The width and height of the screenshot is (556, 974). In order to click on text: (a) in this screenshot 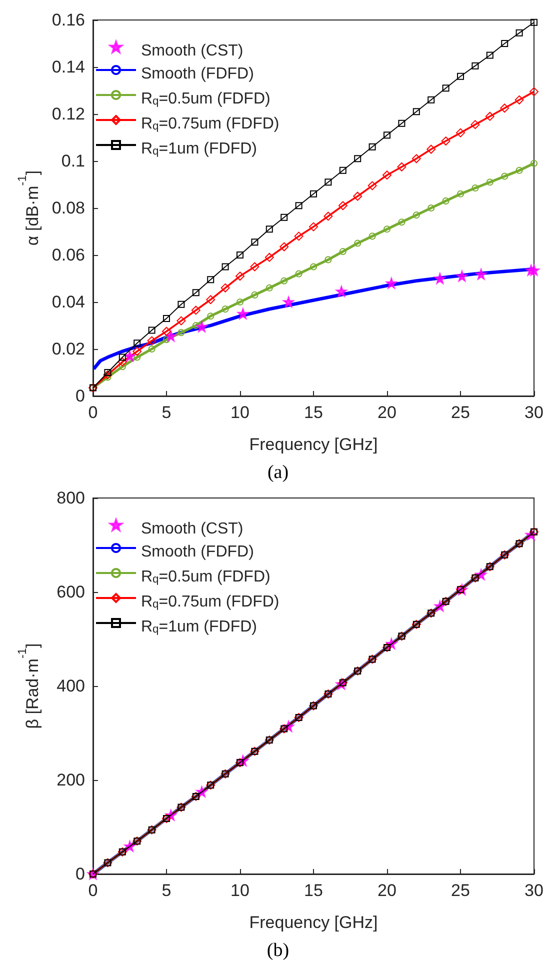, I will do `click(278, 472)`.